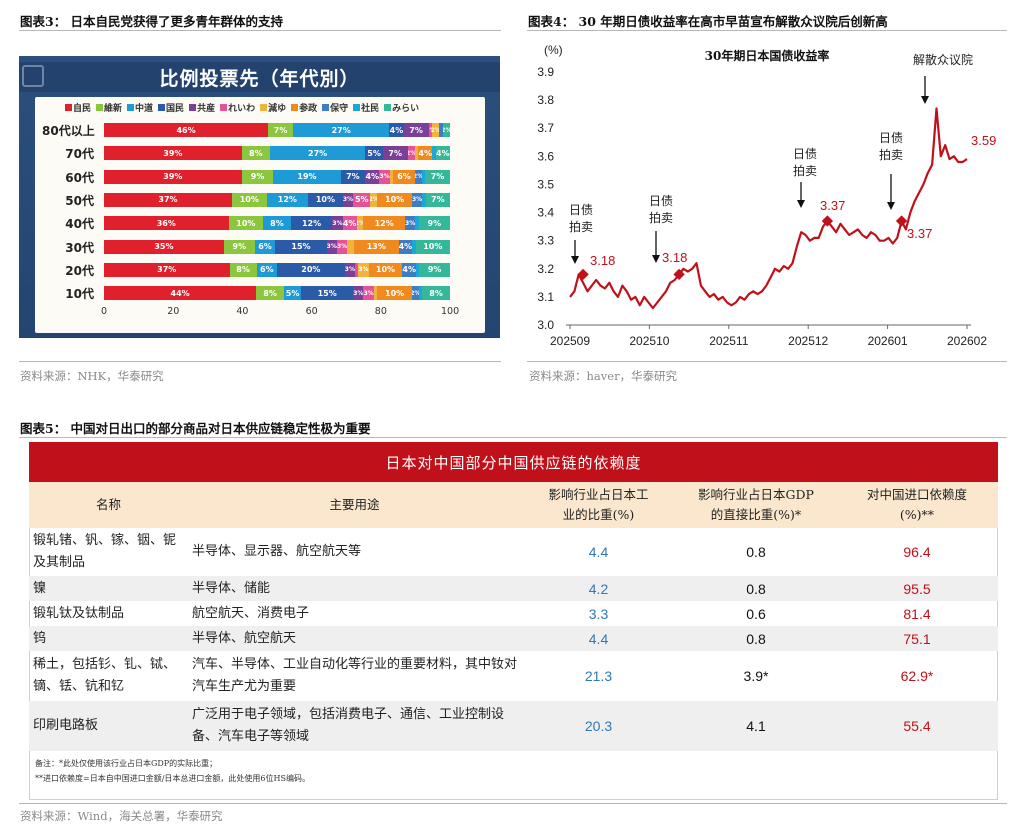 Image resolution: width=1024 pixels, height=827 pixels. What do you see at coordinates (277, 176) in the screenshot?
I see `vote-bar: 39%9%19%7%4%3%6%2%7%` at bounding box center [277, 176].